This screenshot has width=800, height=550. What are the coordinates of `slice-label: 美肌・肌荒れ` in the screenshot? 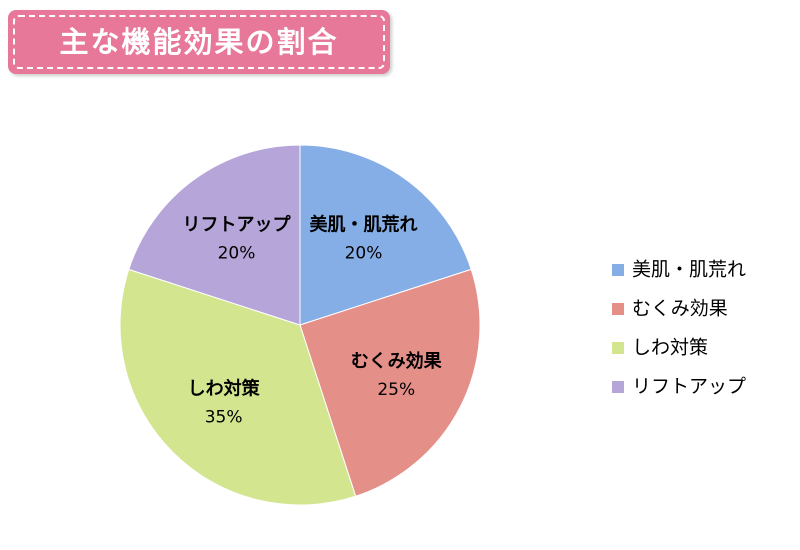 It's located at (363, 225).